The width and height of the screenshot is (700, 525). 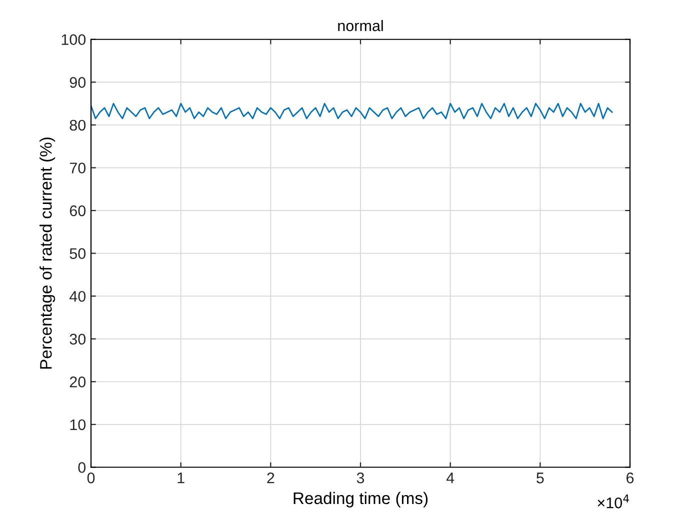 What do you see at coordinates (78, 125) in the screenshot?
I see `y-tick-label: 80` at bounding box center [78, 125].